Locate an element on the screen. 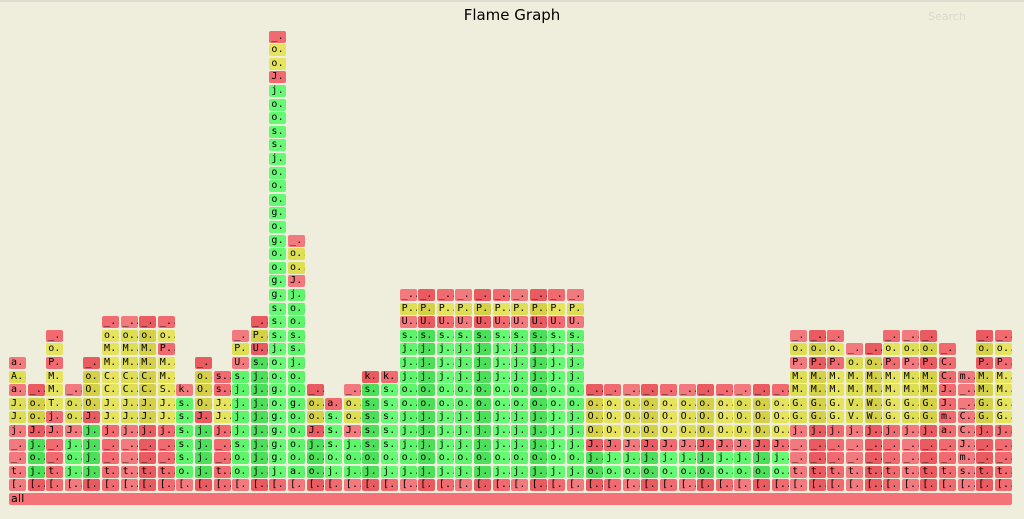 Image resolution: width=1024 pixels, height=519 pixels. search-button: Search is located at coordinates (947, 16).